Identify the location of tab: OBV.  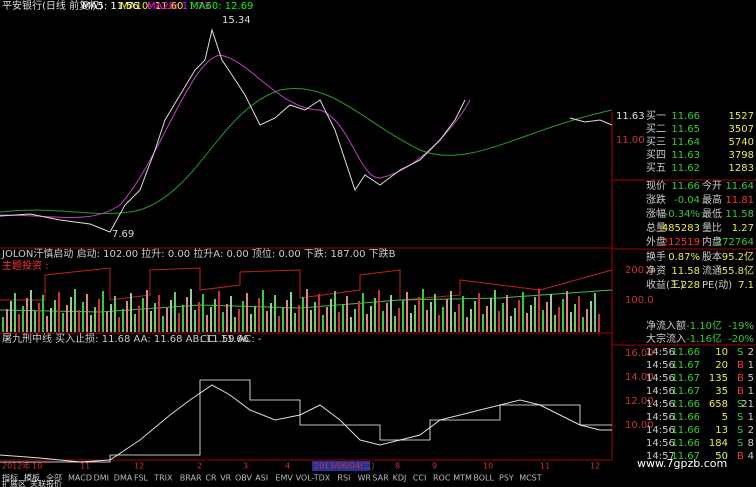
(244, 478).